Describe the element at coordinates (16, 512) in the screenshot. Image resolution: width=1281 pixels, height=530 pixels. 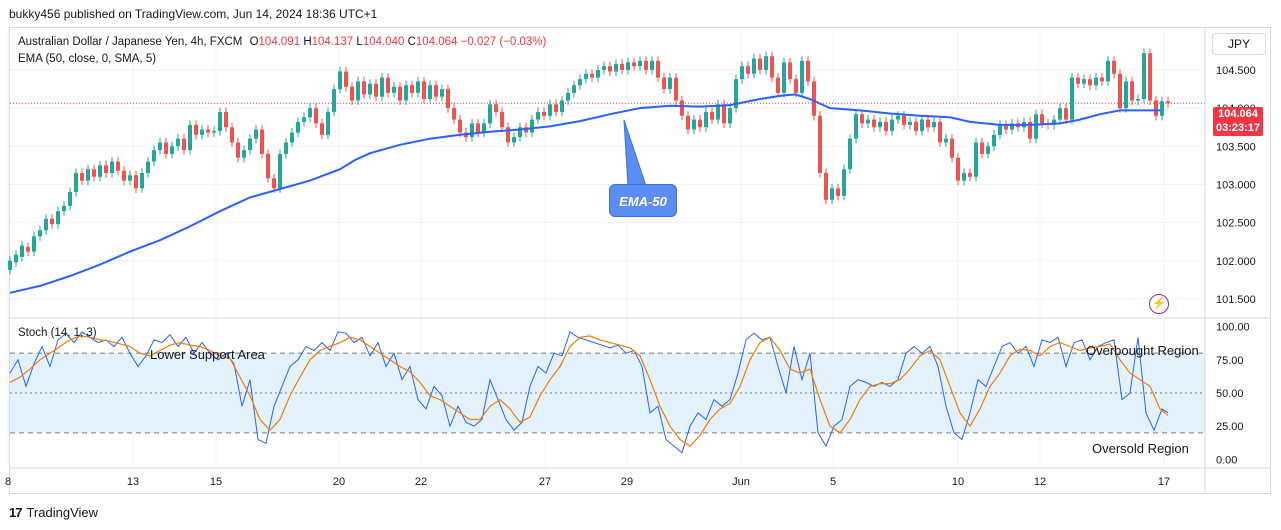
I see `tradingview-logo-icon: 17` at that location.